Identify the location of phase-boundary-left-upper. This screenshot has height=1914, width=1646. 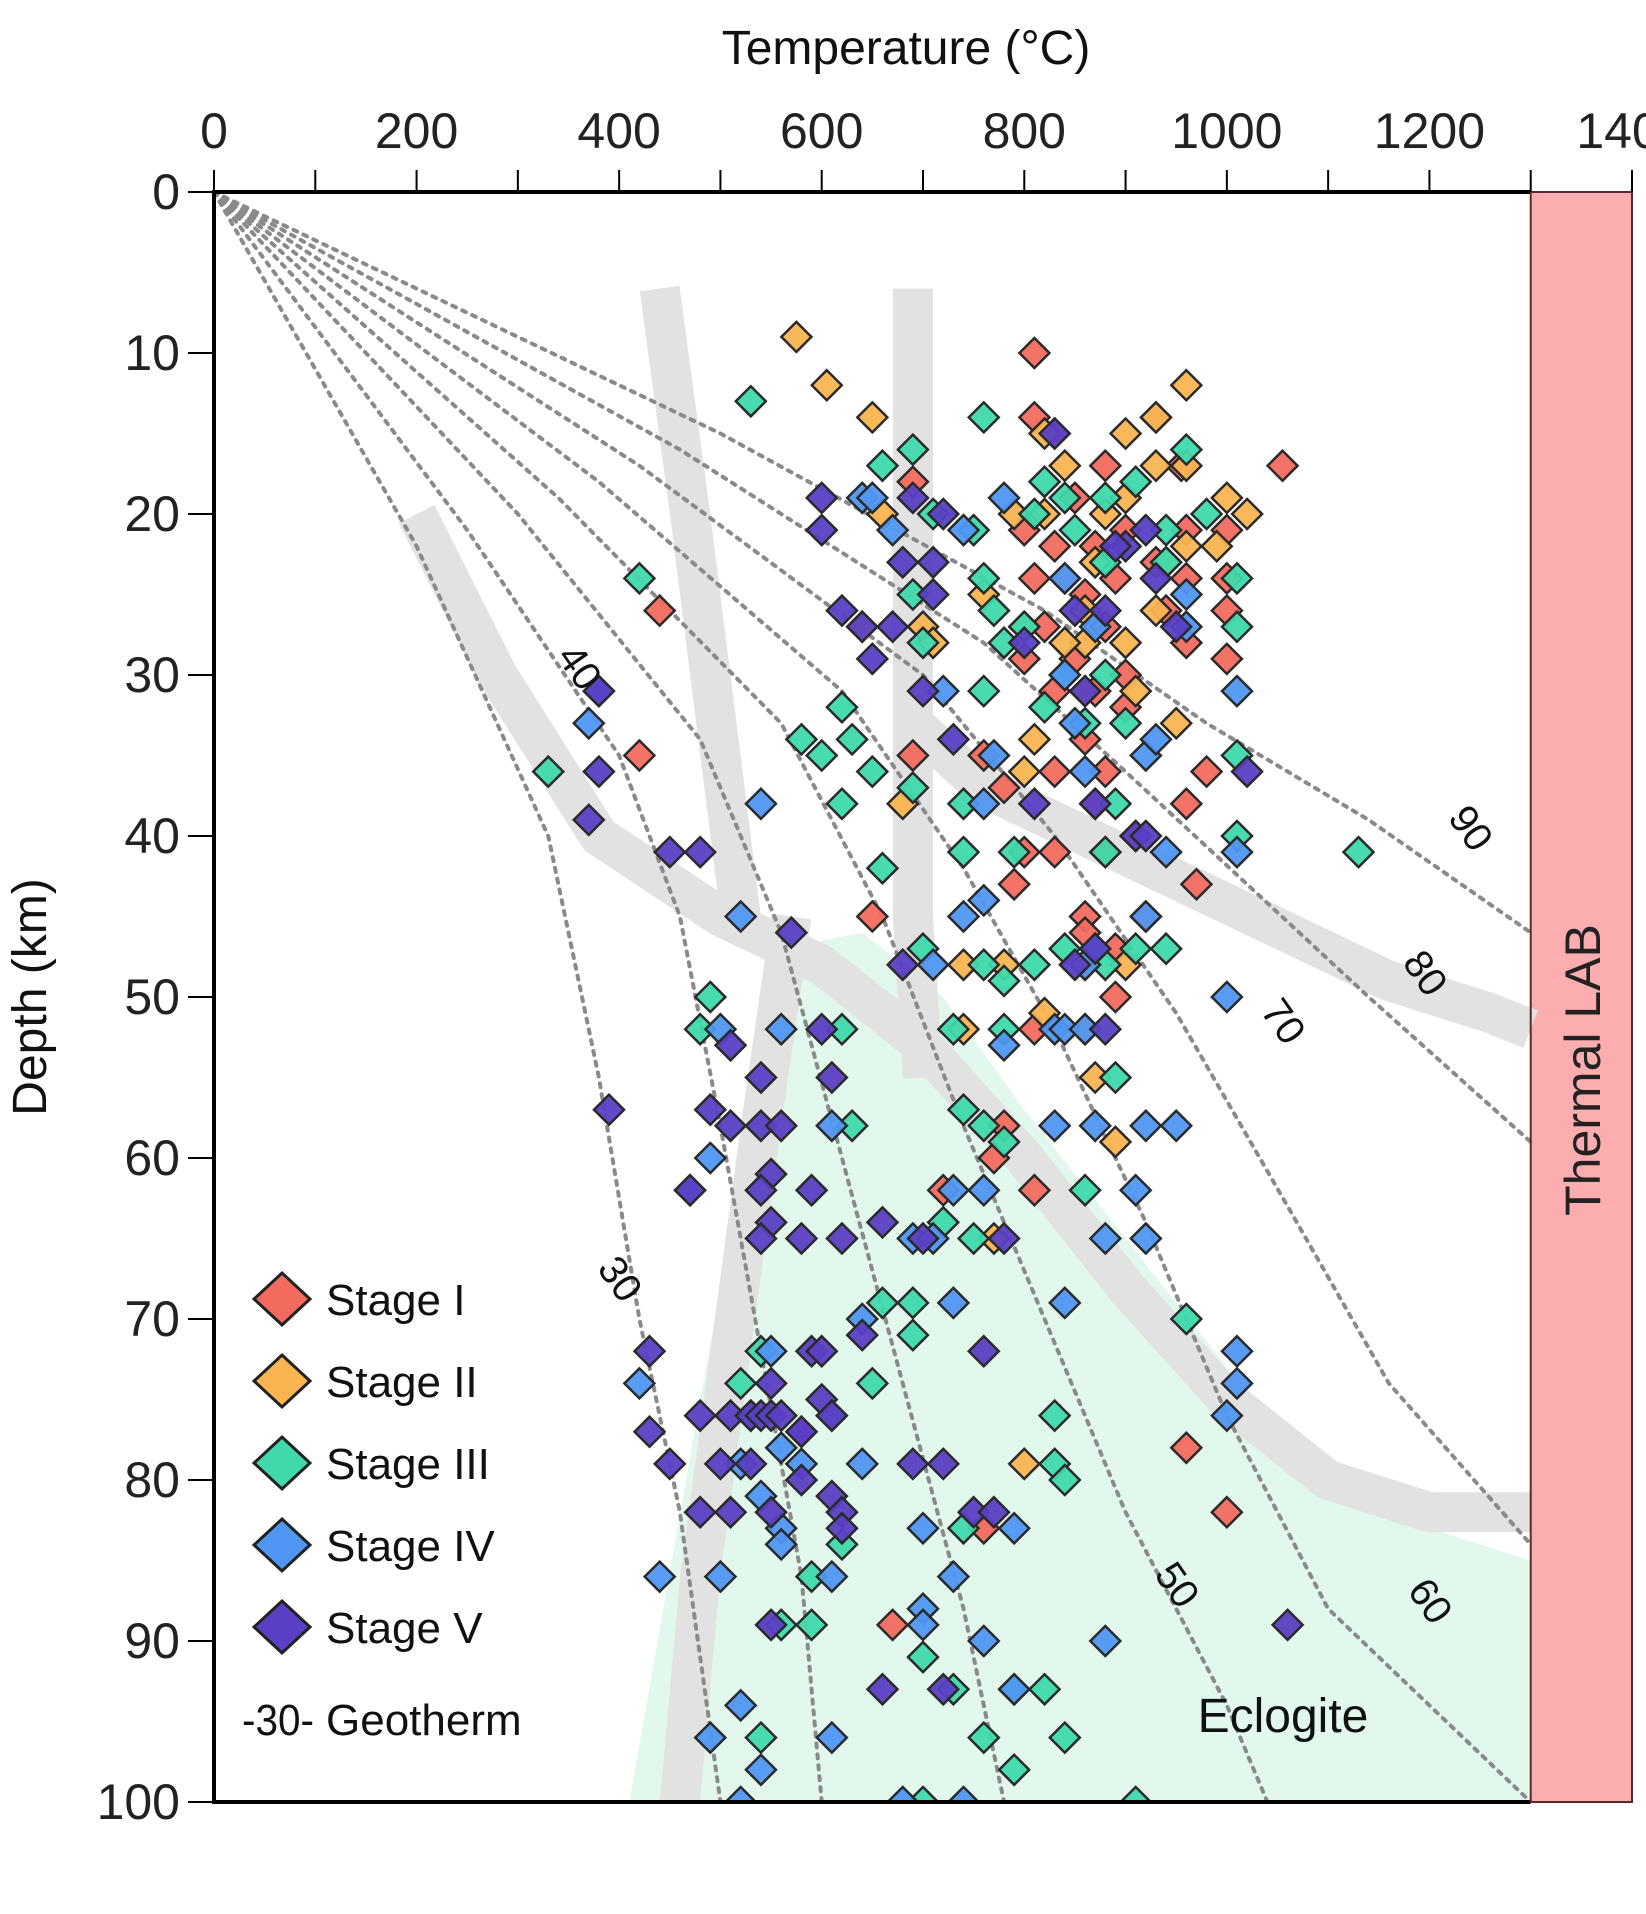
(700, 602).